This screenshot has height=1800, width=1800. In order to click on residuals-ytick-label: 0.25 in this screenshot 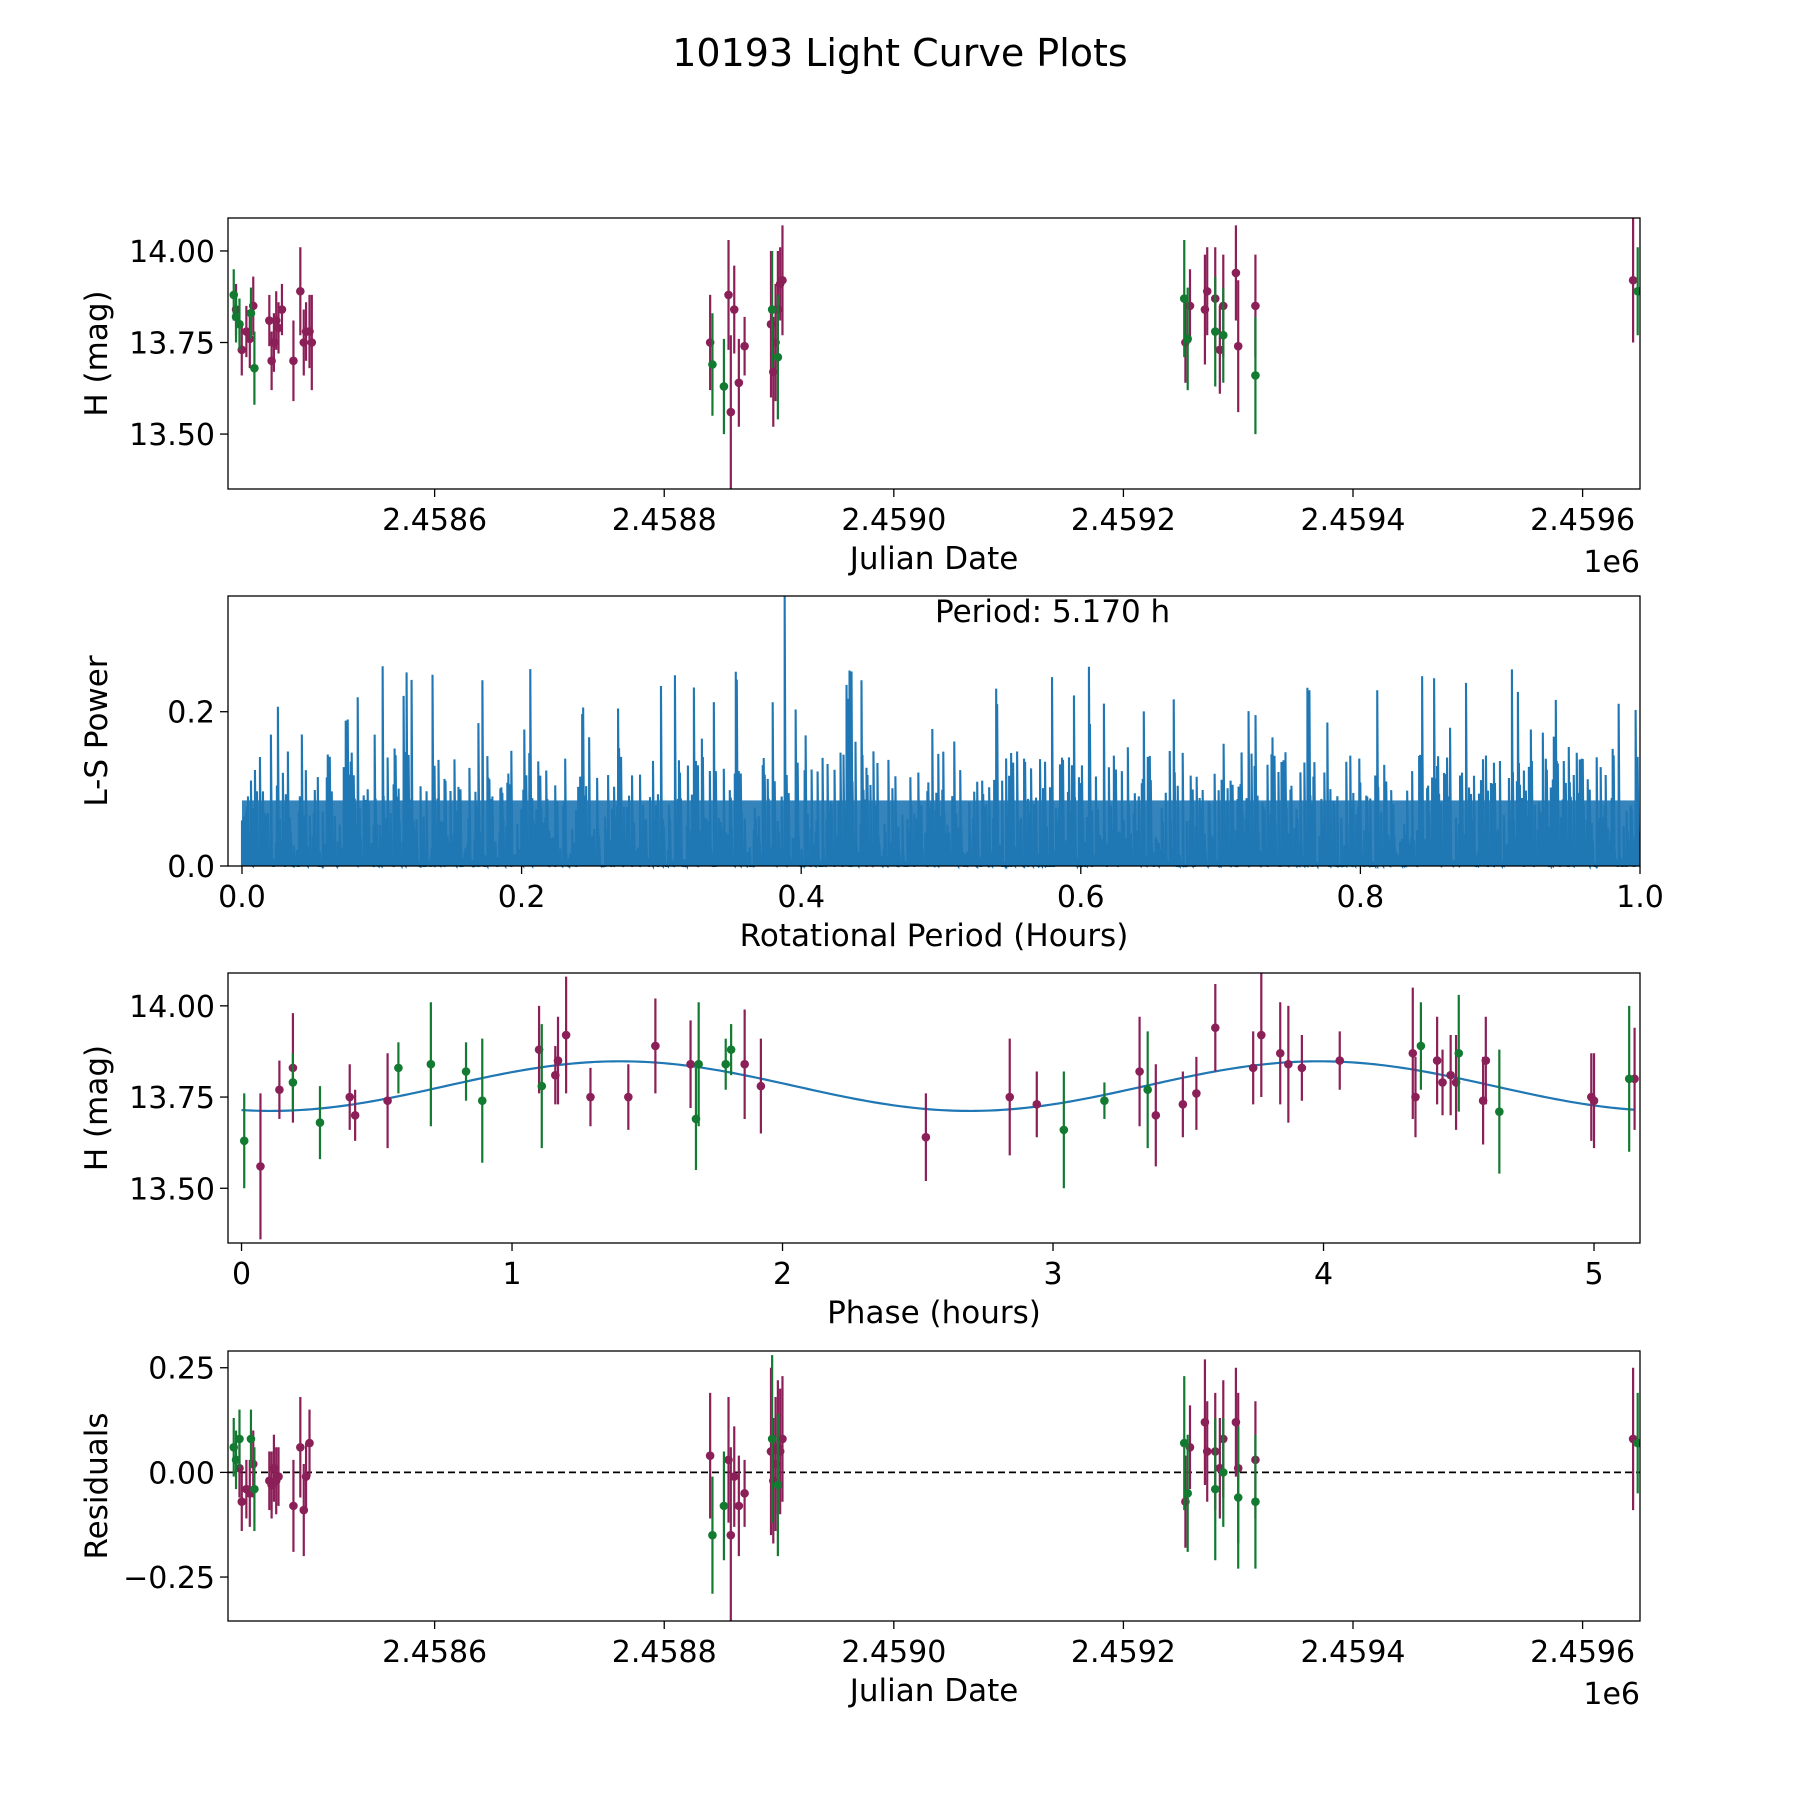, I will do `click(181, 1369)`.